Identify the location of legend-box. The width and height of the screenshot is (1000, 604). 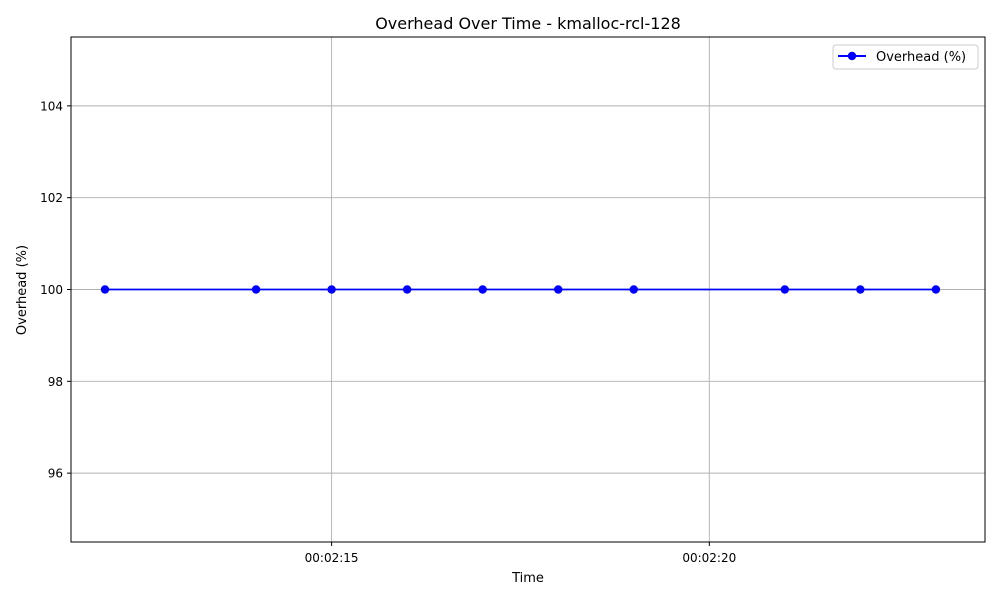
(905, 57).